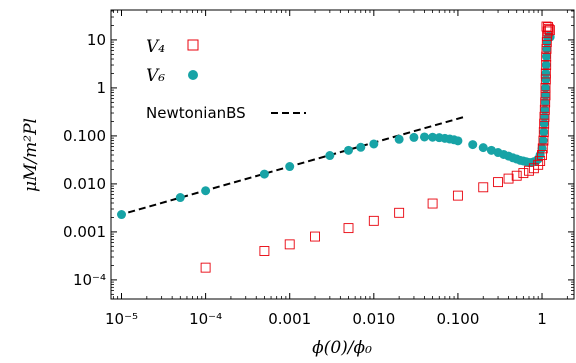 This screenshot has width=576, height=363. Describe the element at coordinates (84, 184) in the screenshot. I see `y-tick-label: 0.010` at that location.